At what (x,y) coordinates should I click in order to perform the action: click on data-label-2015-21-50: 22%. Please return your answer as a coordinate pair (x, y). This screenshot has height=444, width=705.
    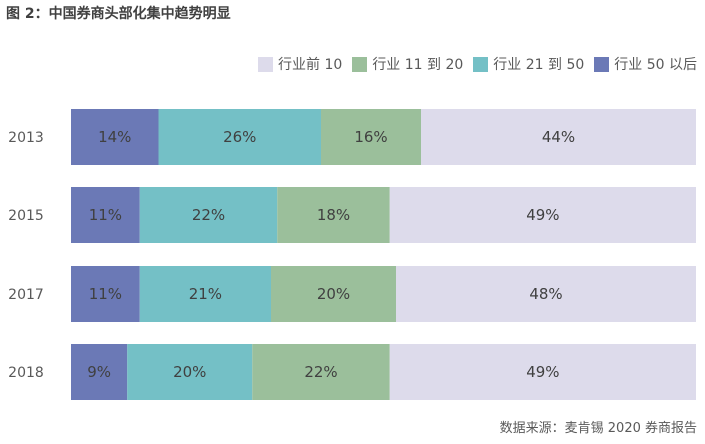
    Looking at the image, I should click on (208, 215).